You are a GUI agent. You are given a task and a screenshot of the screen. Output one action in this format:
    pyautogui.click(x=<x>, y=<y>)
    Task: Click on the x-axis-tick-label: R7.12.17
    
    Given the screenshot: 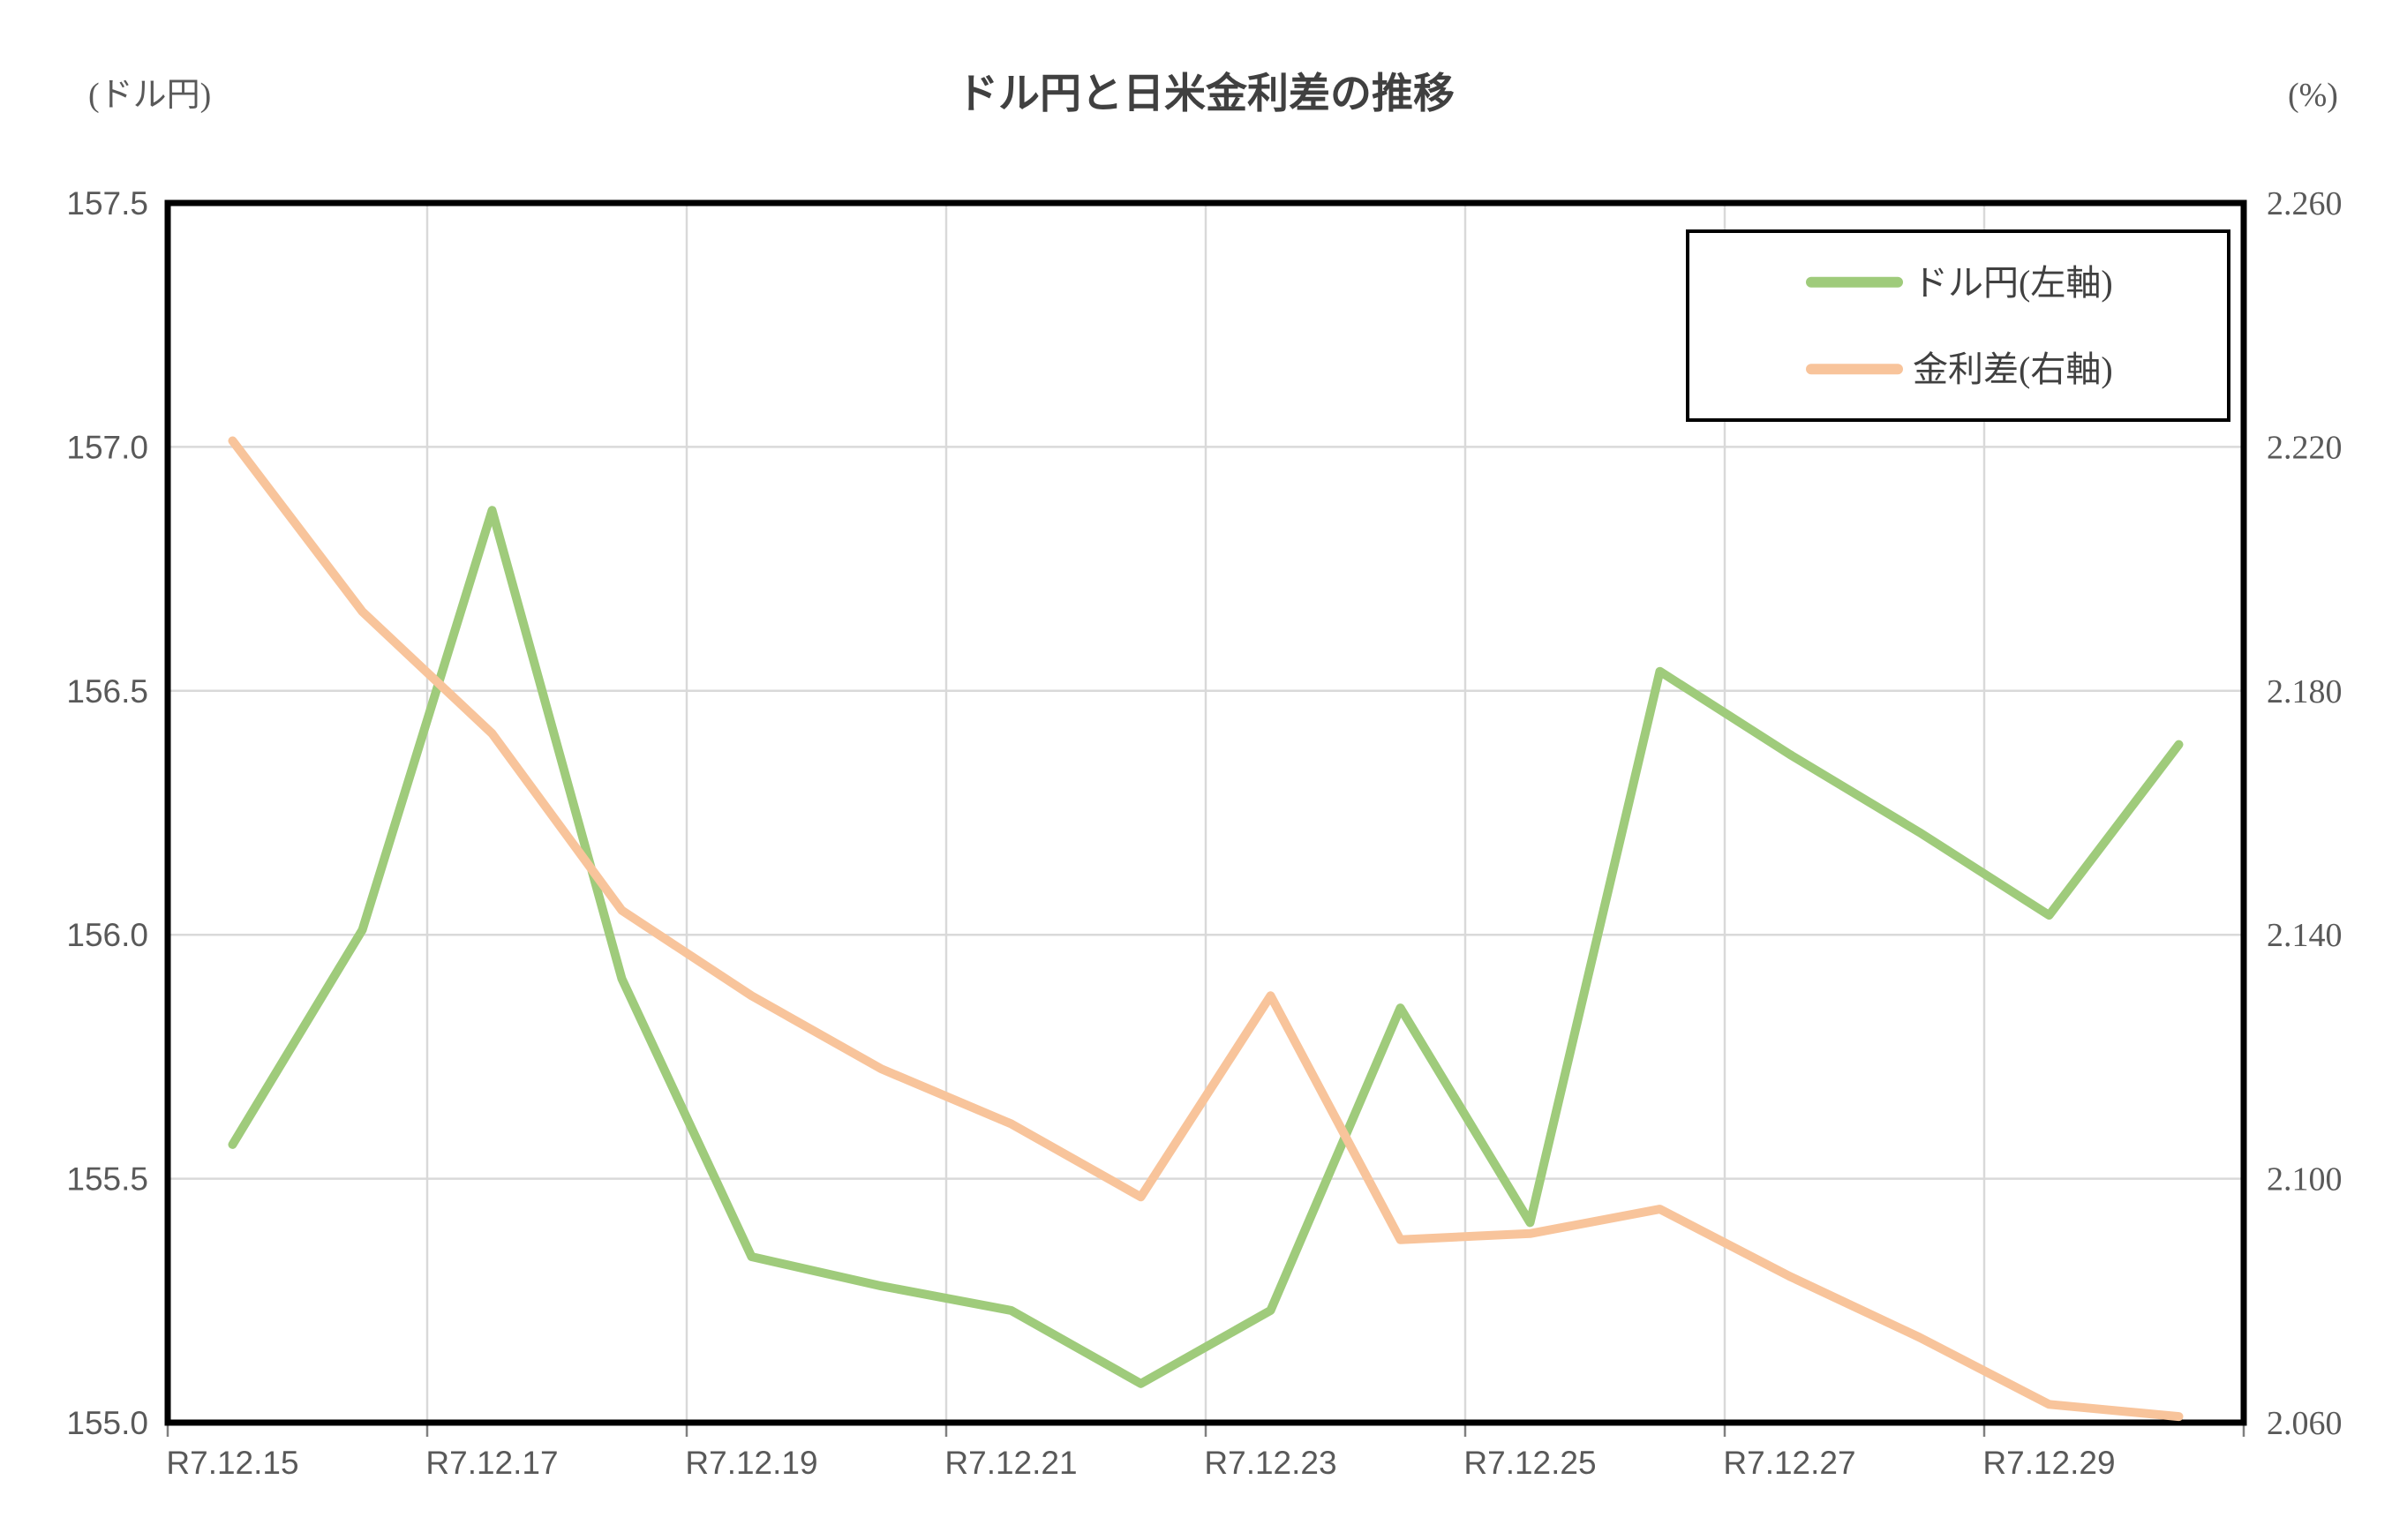 What is the action you would take?
    pyautogui.click(x=492, y=1463)
    